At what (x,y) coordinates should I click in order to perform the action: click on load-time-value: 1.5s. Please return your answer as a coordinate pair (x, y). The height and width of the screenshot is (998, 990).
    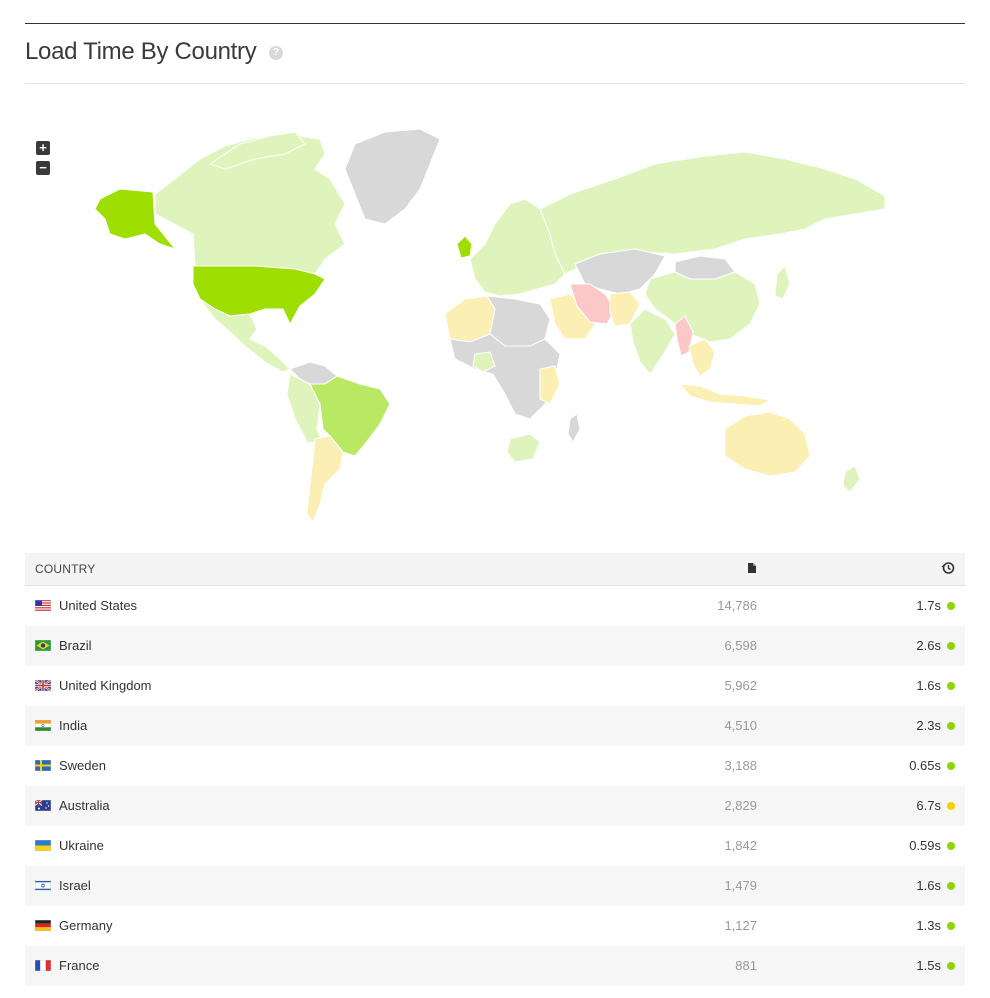
    Looking at the image, I should click on (928, 965).